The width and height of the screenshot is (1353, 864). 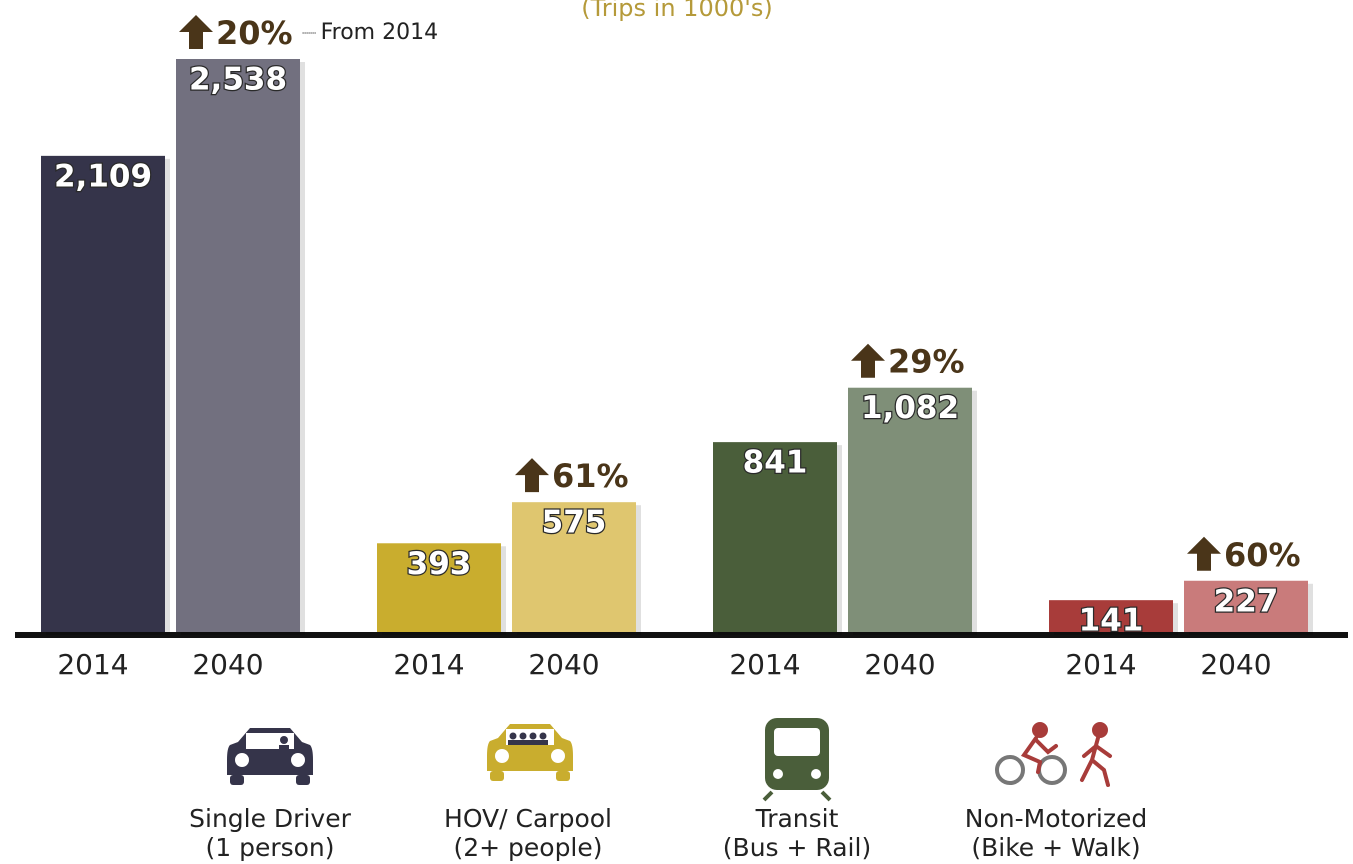 What do you see at coordinates (254, 33) in the screenshot?
I see `change-label: 20%` at bounding box center [254, 33].